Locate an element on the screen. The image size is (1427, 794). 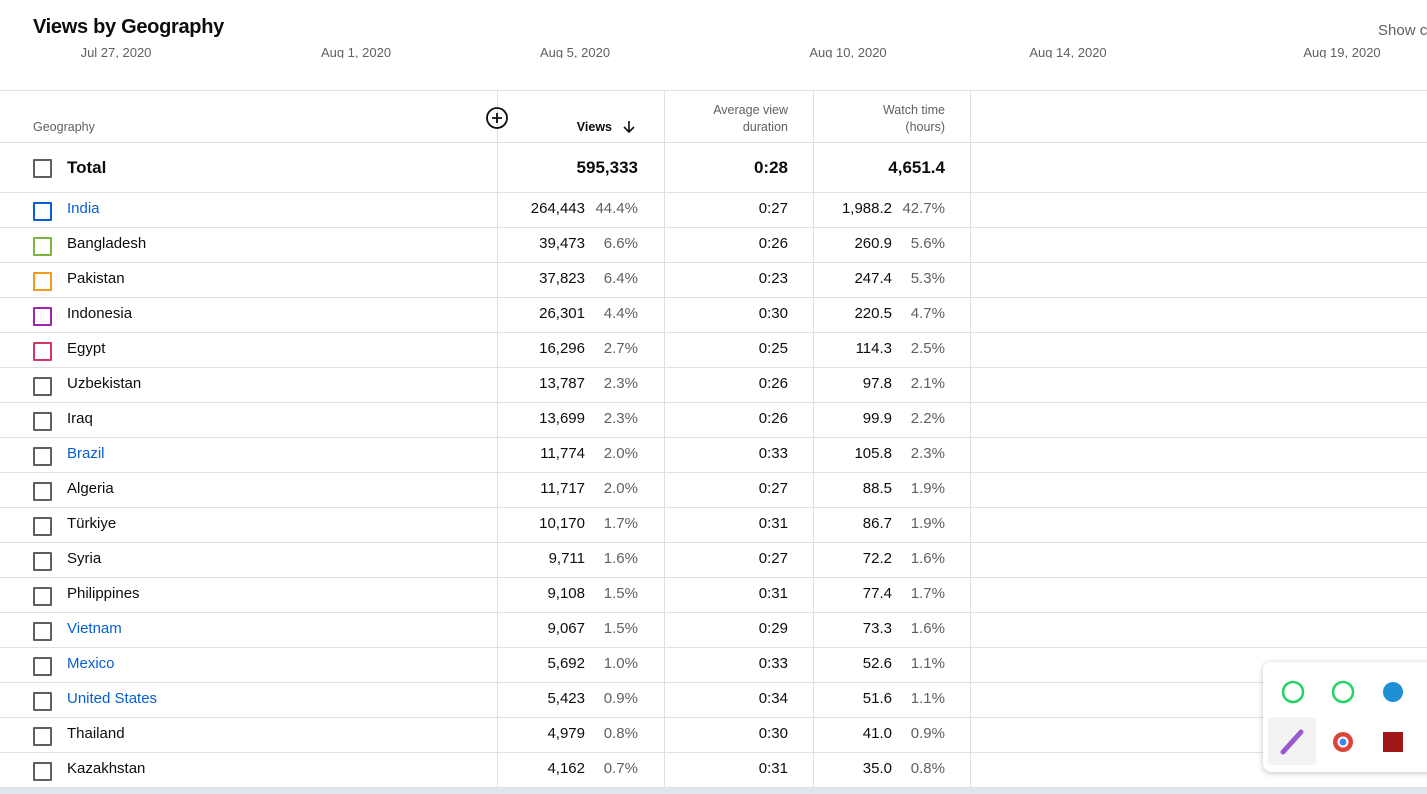
watch-time: 88.5 is located at coordinates (877, 488).